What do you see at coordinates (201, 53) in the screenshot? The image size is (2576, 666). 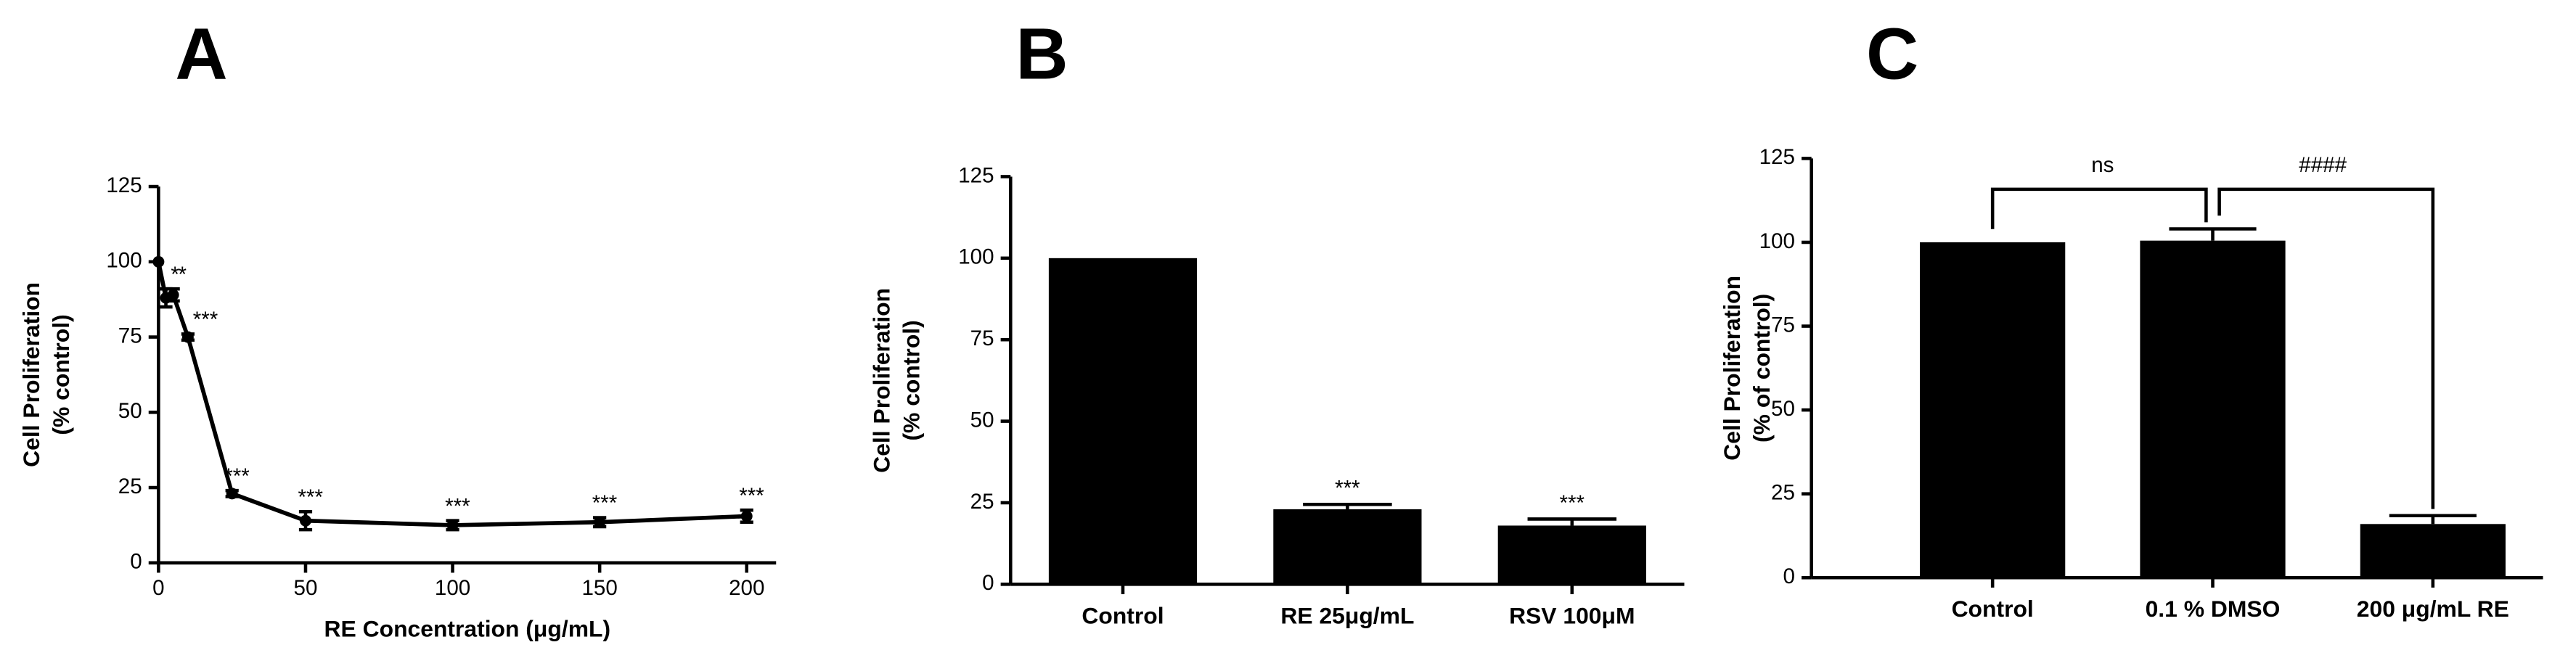 I see `panel-letter: A` at bounding box center [201, 53].